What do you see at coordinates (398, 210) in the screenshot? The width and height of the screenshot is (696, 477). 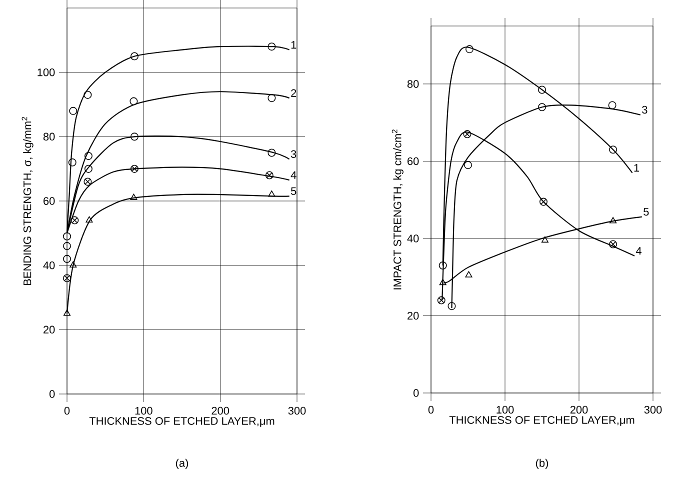 I see `y-axis-title: IMPACT STRENGTH, kg cm/cm$^{2}$` at bounding box center [398, 210].